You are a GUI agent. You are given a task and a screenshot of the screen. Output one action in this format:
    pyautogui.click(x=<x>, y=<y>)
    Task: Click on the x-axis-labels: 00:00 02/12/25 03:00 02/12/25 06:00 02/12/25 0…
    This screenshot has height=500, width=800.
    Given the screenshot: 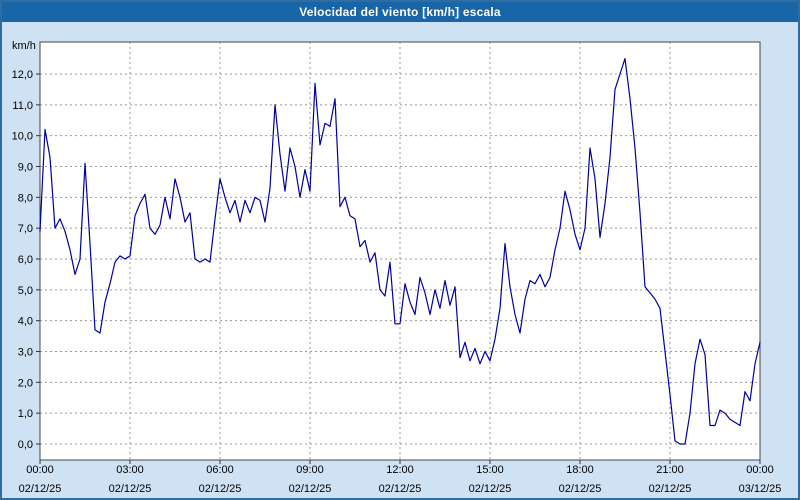 What is the action you would take?
    pyautogui.click(x=400, y=479)
    